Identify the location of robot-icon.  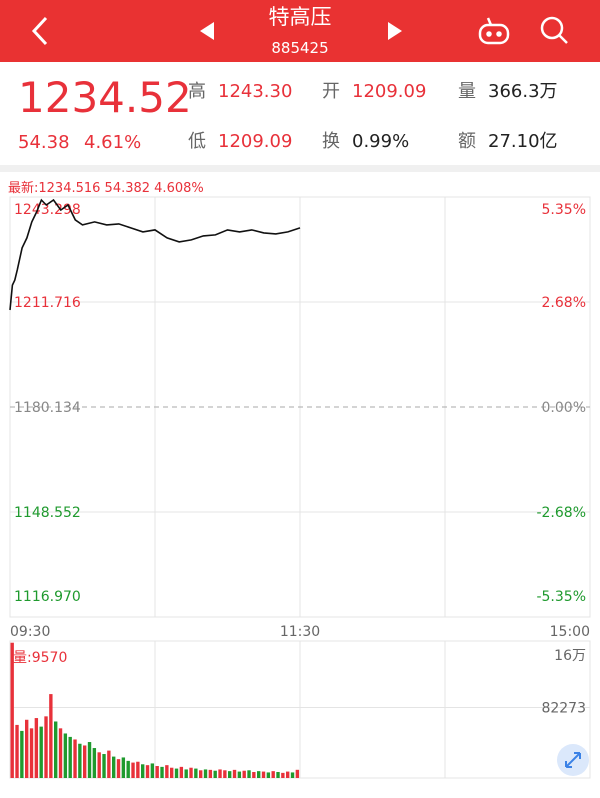
(494, 31).